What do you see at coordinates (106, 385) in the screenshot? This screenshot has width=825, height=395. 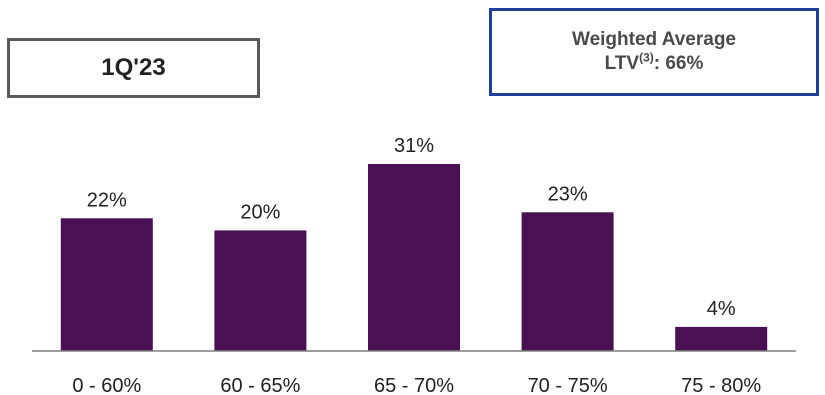 I see `x-tick-label-0: 0 - 60%` at bounding box center [106, 385].